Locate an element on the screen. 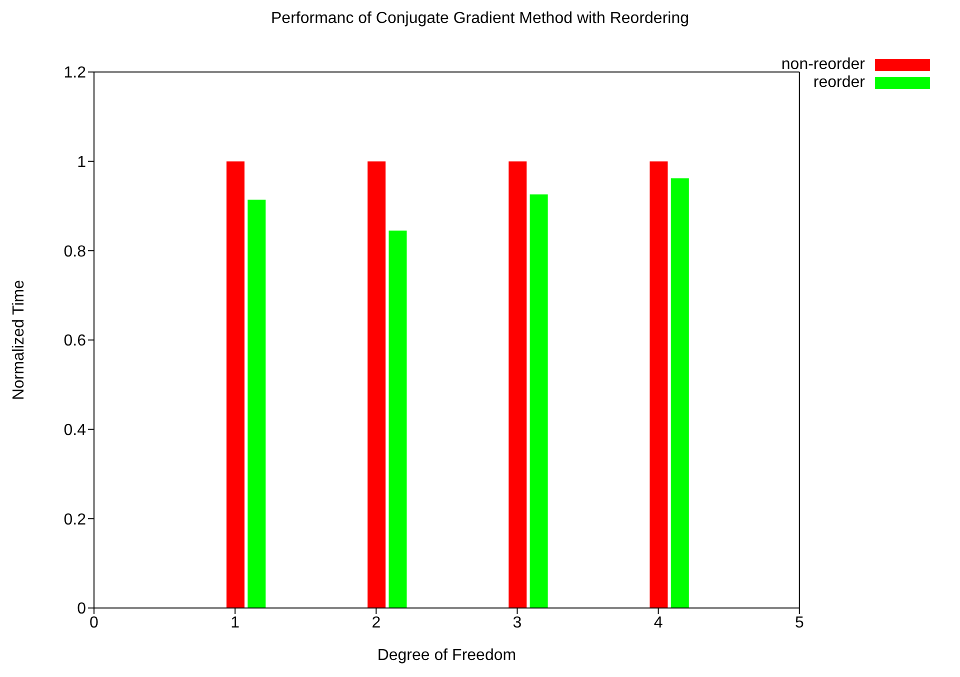 This screenshot has width=960, height=677. y-tick-label: 1.2 is located at coordinates (75, 73).